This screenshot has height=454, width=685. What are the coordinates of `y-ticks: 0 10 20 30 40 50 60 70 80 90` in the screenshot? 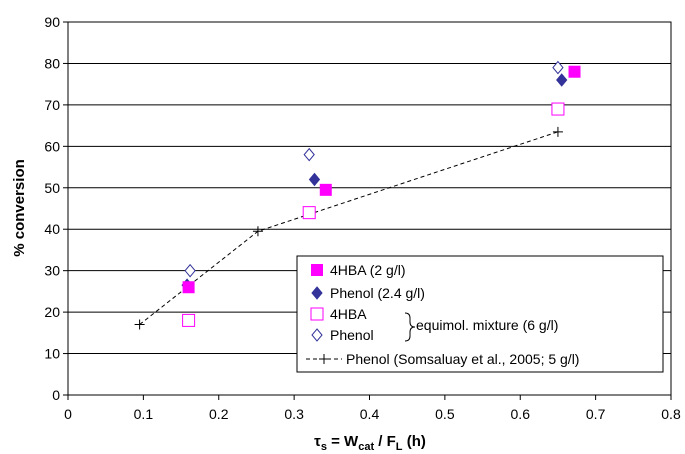 It's located at (56, 208).